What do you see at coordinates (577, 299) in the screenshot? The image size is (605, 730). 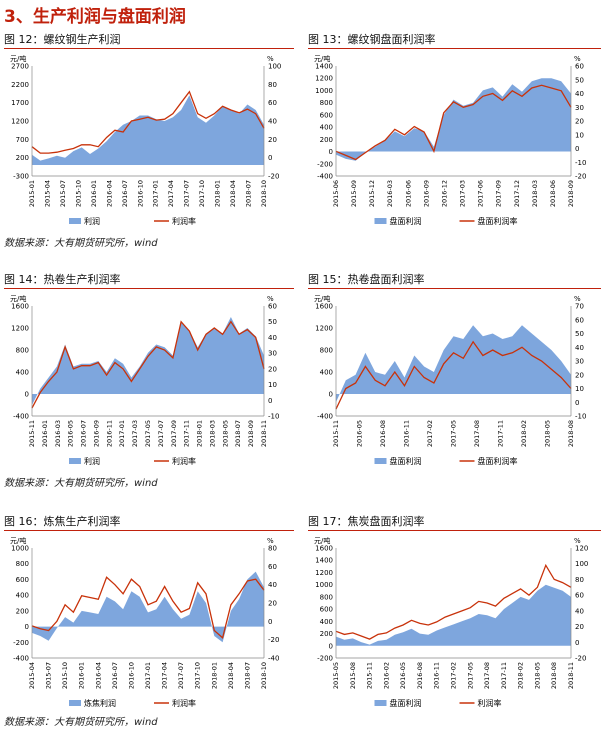 I see `right-unit-label: %` at bounding box center [577, 299].